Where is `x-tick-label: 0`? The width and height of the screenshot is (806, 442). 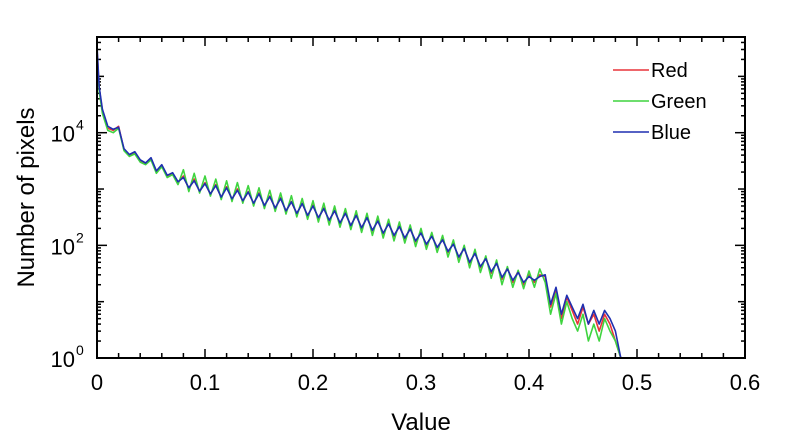
x-tick-label: 0 is located at coordinates (97, 382).